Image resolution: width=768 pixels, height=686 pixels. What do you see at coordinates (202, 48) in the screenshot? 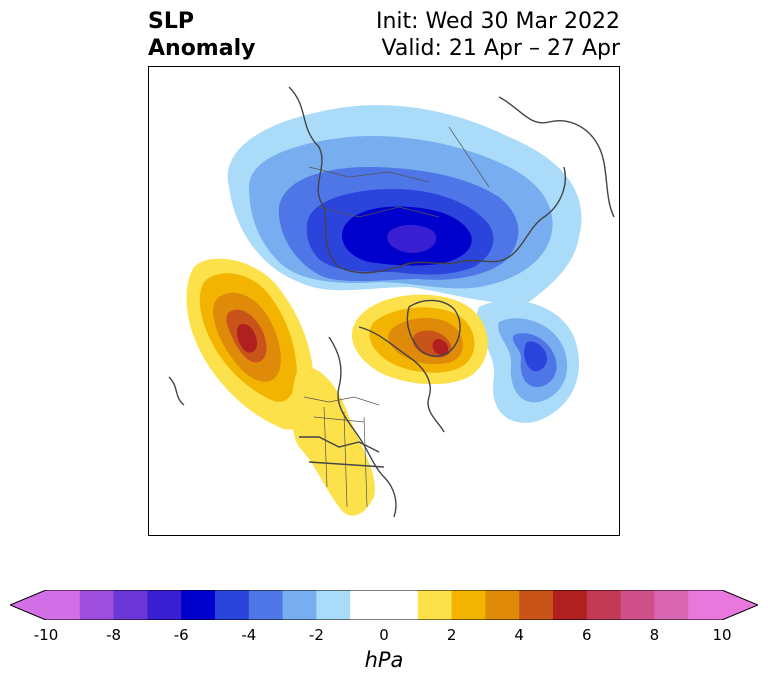
I see `title-line-2: Anomaly` at bounding box center [202, 48].